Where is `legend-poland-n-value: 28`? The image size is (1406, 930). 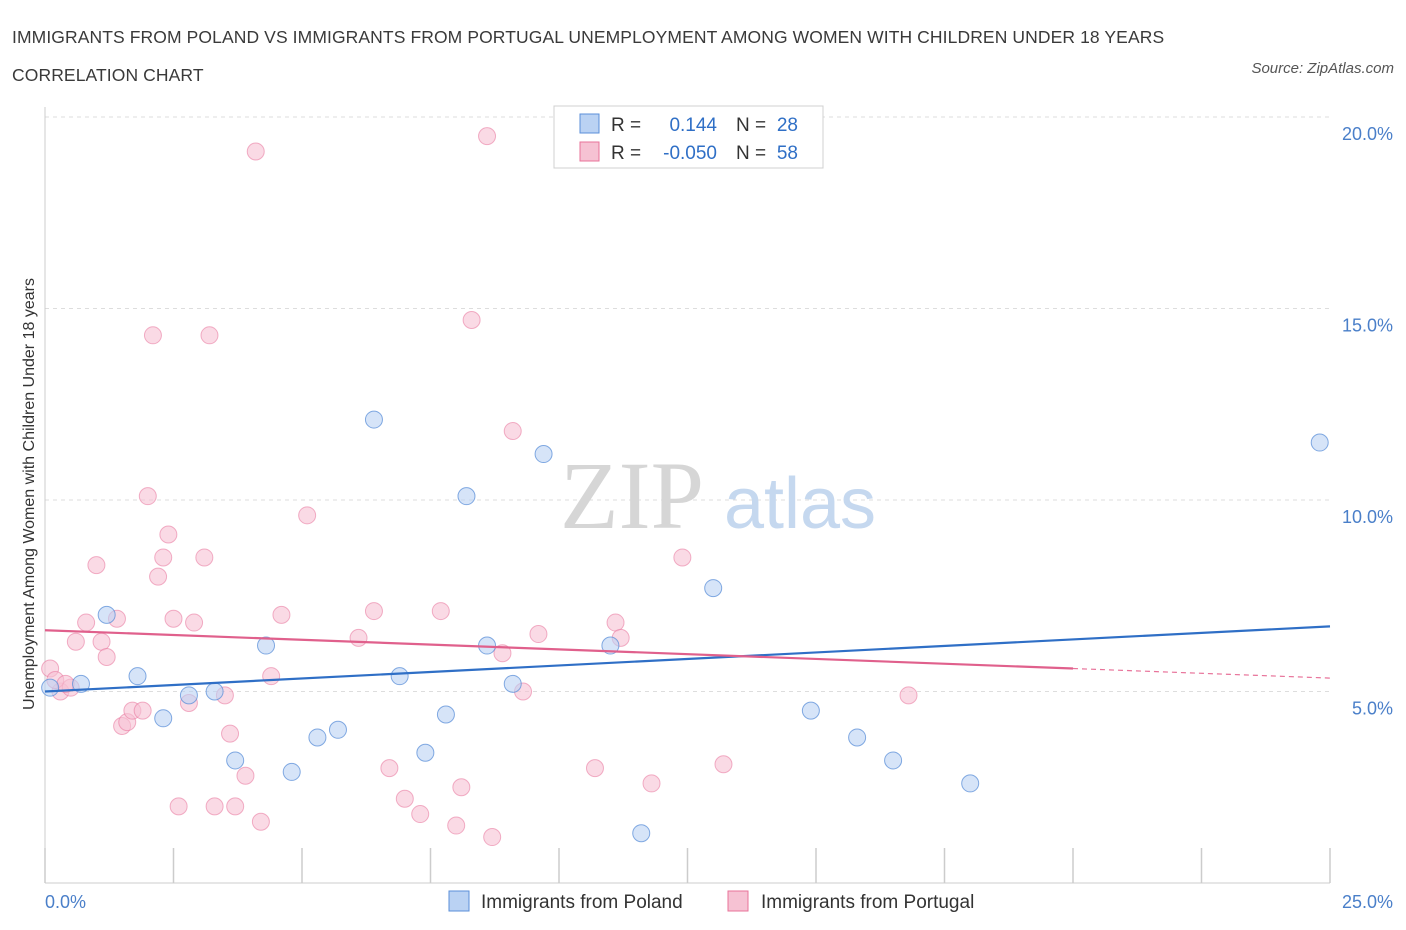
legend-poland-n-value: 28 is located at coordinates (787, 125).